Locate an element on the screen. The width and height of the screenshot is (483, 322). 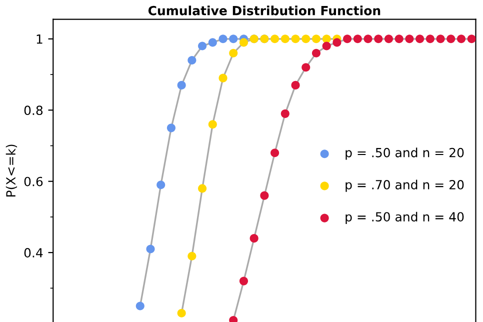
y-tick-label: 0.6 is located at coordinates (33, 181).